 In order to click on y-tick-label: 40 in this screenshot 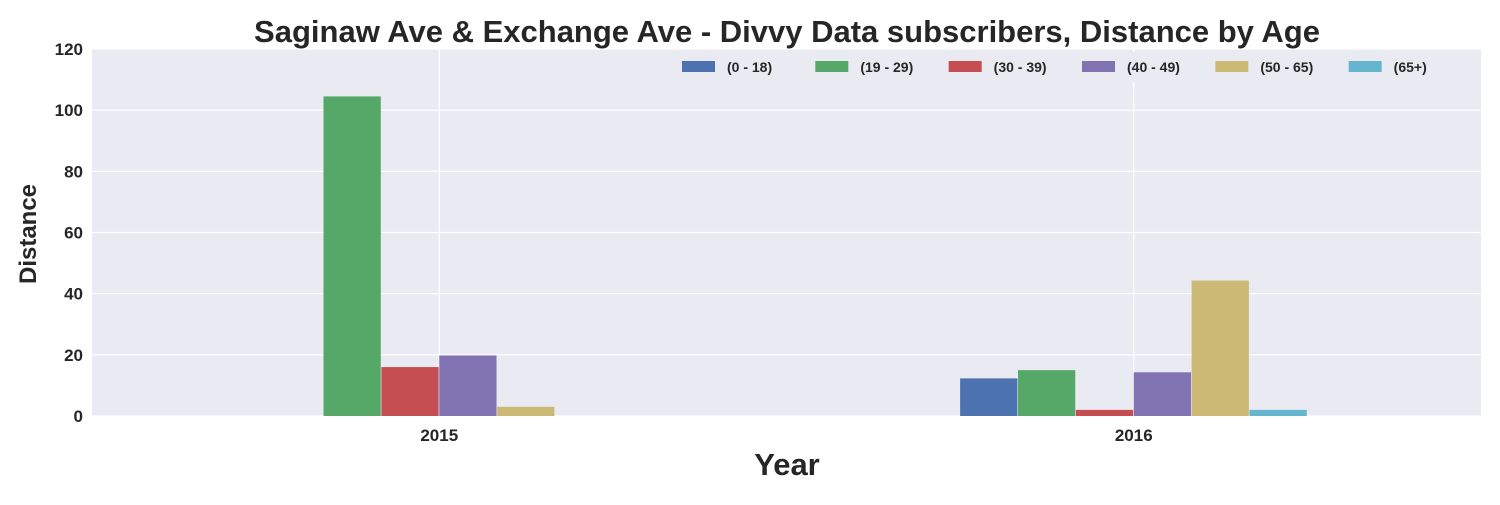, I will do `click(73, 294)`.